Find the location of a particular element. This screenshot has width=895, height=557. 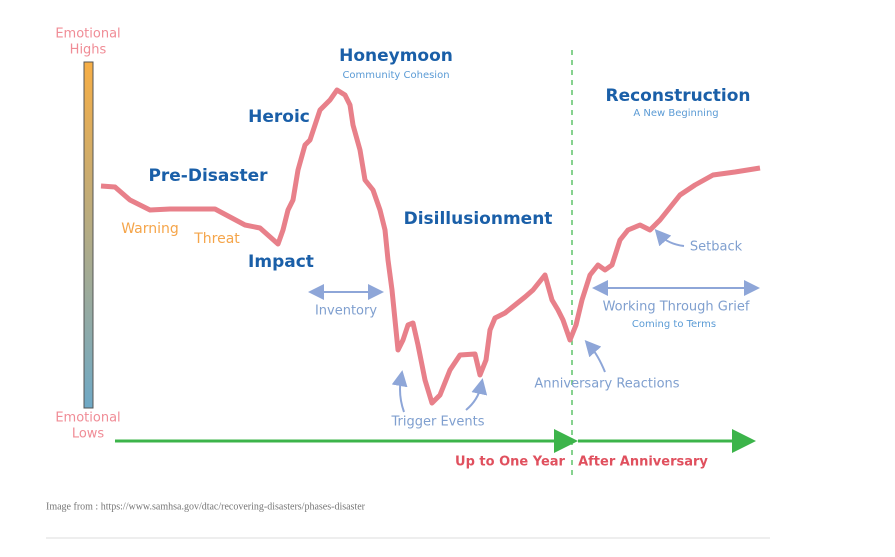

phase-label: Pre-Disaster is located at coordinates (208, 176).